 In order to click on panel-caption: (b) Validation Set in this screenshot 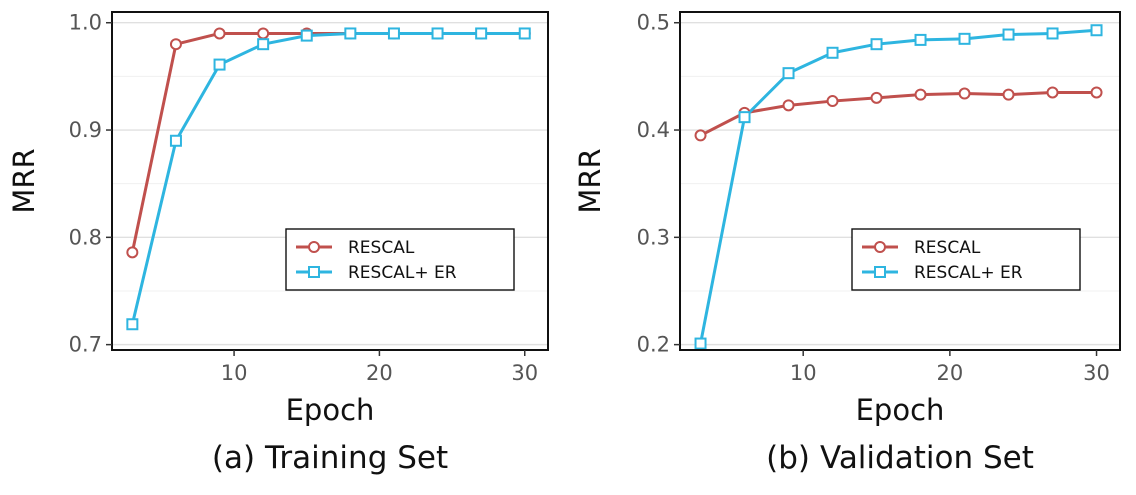, I will do `click(900, 458)`.